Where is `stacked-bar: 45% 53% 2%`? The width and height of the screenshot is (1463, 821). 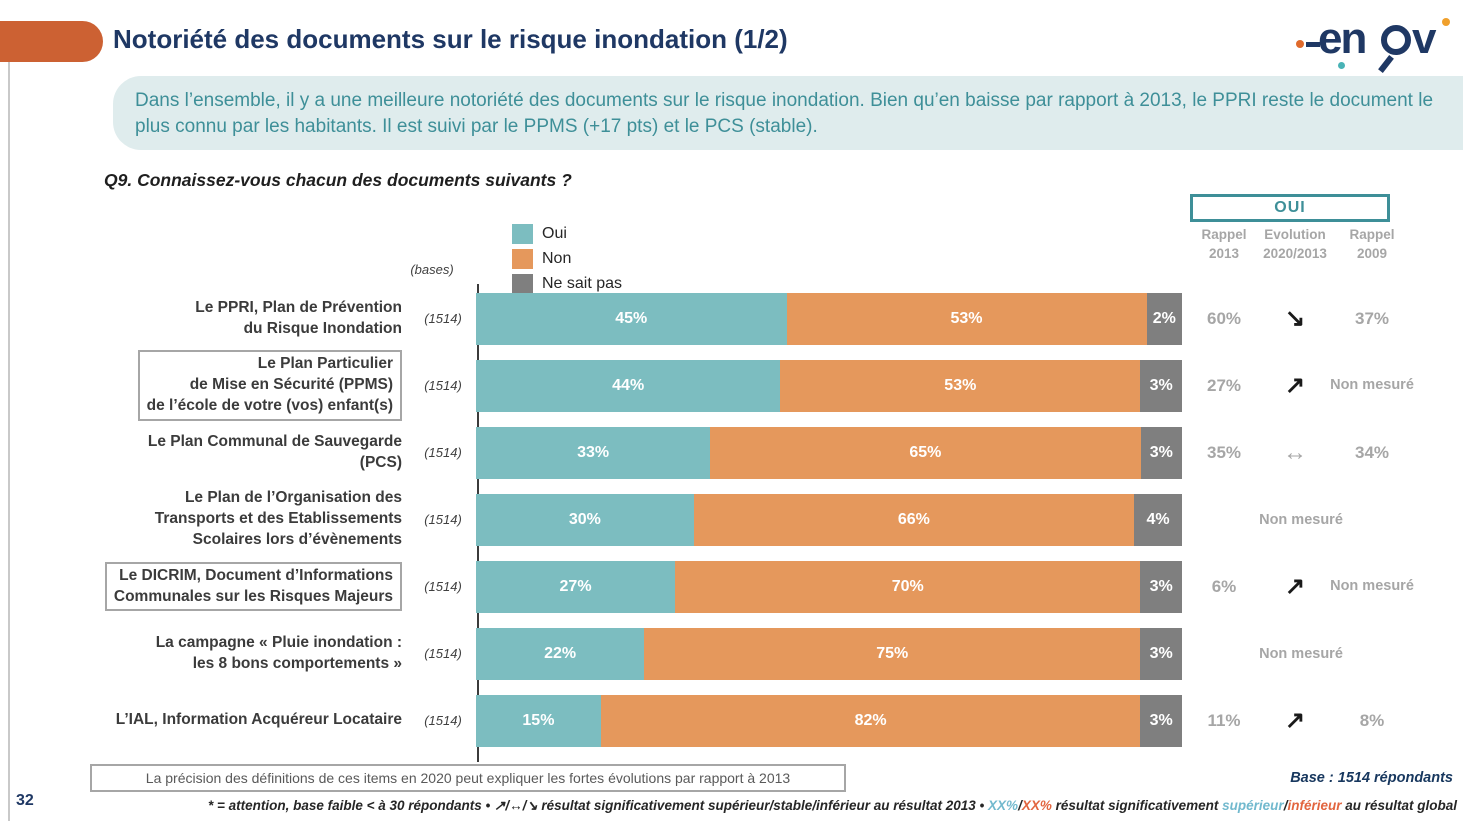
stacked-bar: 45% 53% 2% is located at coordinates (829, 318).